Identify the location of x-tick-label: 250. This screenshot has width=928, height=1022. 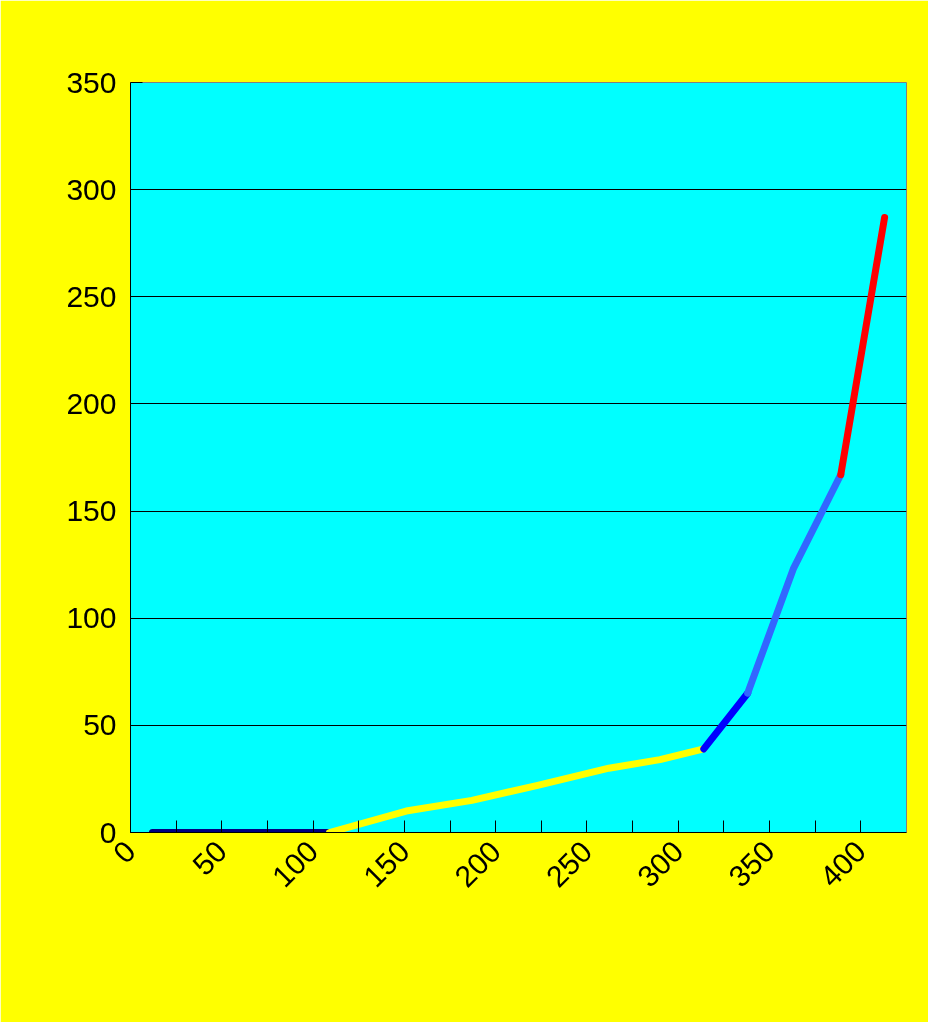
(569, 864).